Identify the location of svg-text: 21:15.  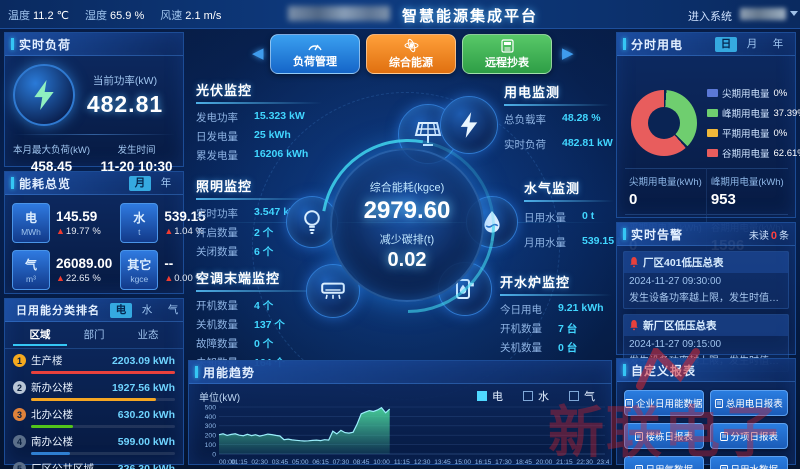
(564, 462).